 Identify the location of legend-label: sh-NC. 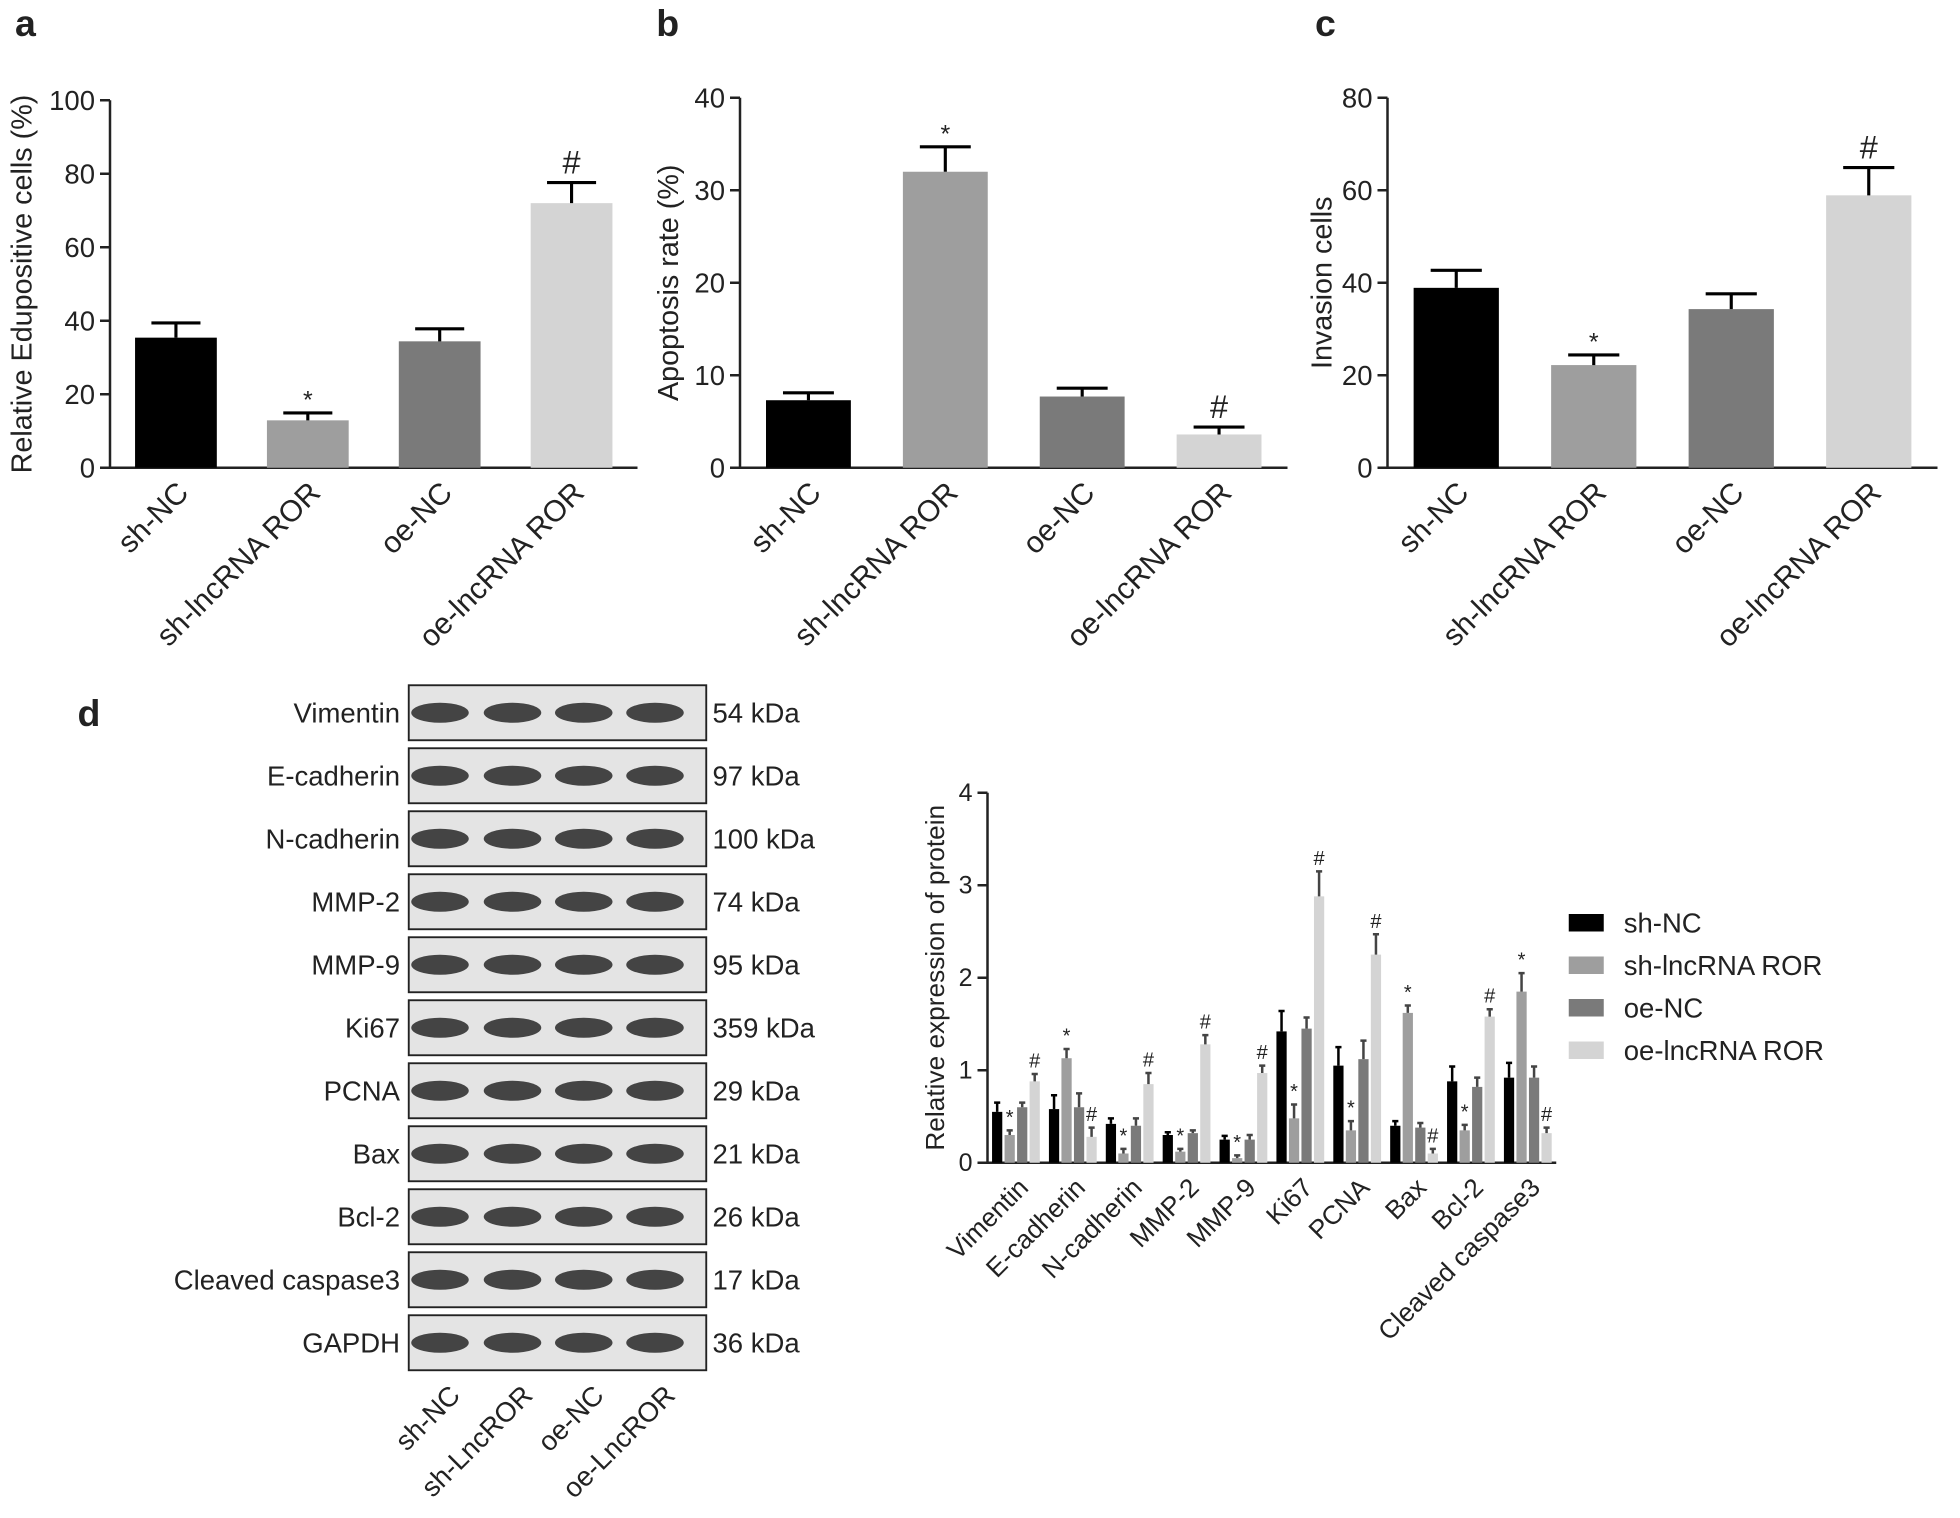
(1663, 922).